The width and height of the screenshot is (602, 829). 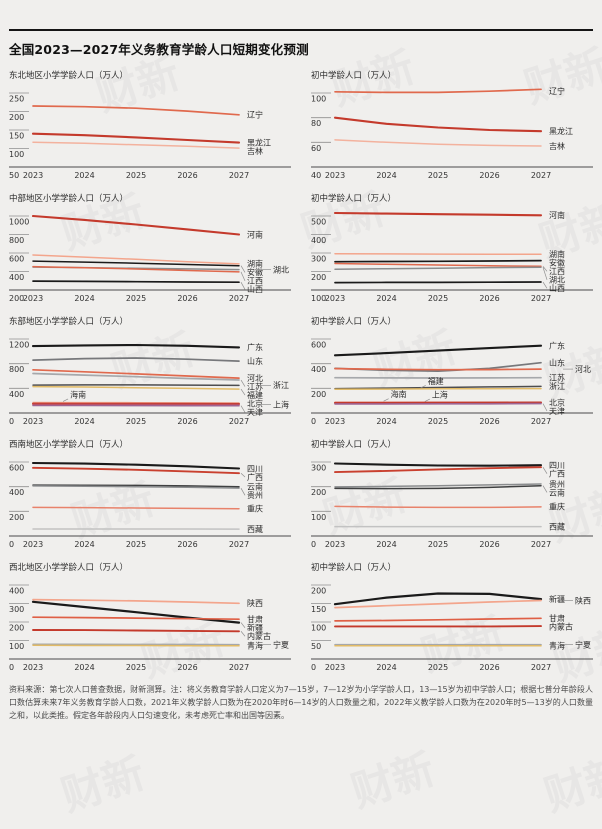 I want to click on svg-text: 湖北, so click(x=281, y=269).